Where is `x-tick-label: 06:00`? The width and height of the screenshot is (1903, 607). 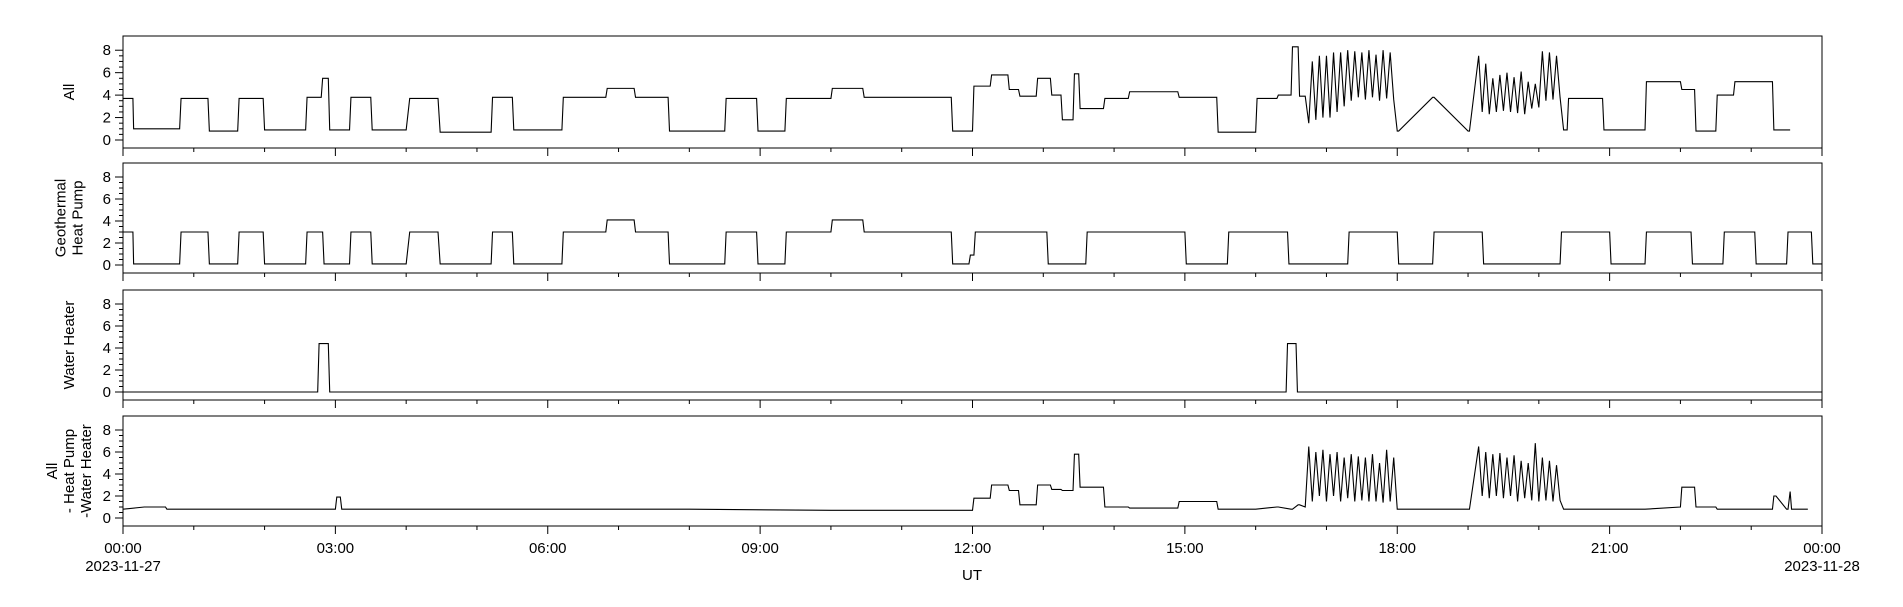 x-tick-label: 06:00 is located at coordinates (548, 548).